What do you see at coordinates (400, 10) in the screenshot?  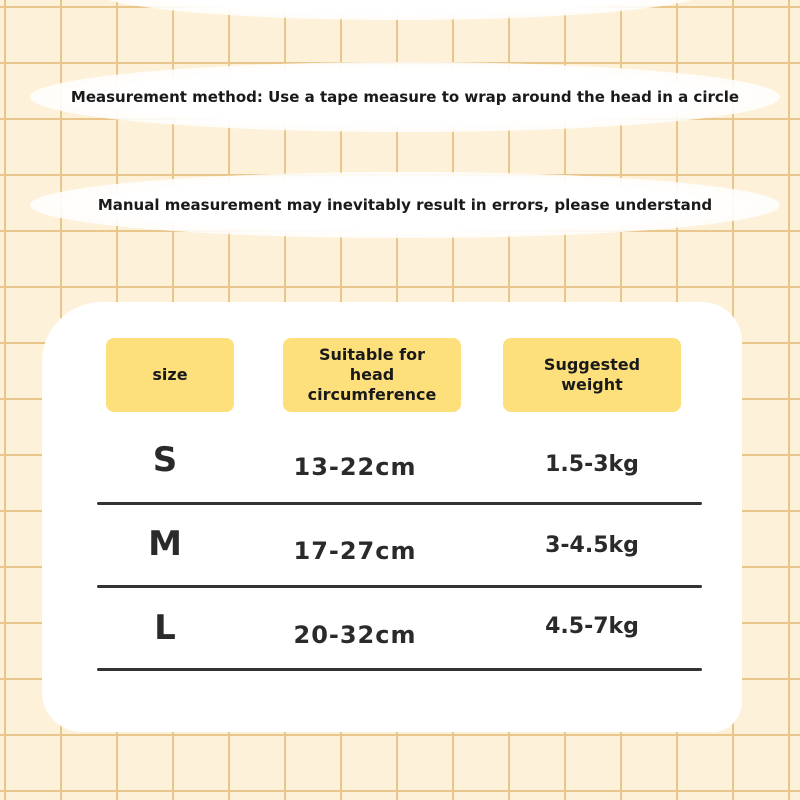 I see `top-oval` at bounding box center [400, 10].